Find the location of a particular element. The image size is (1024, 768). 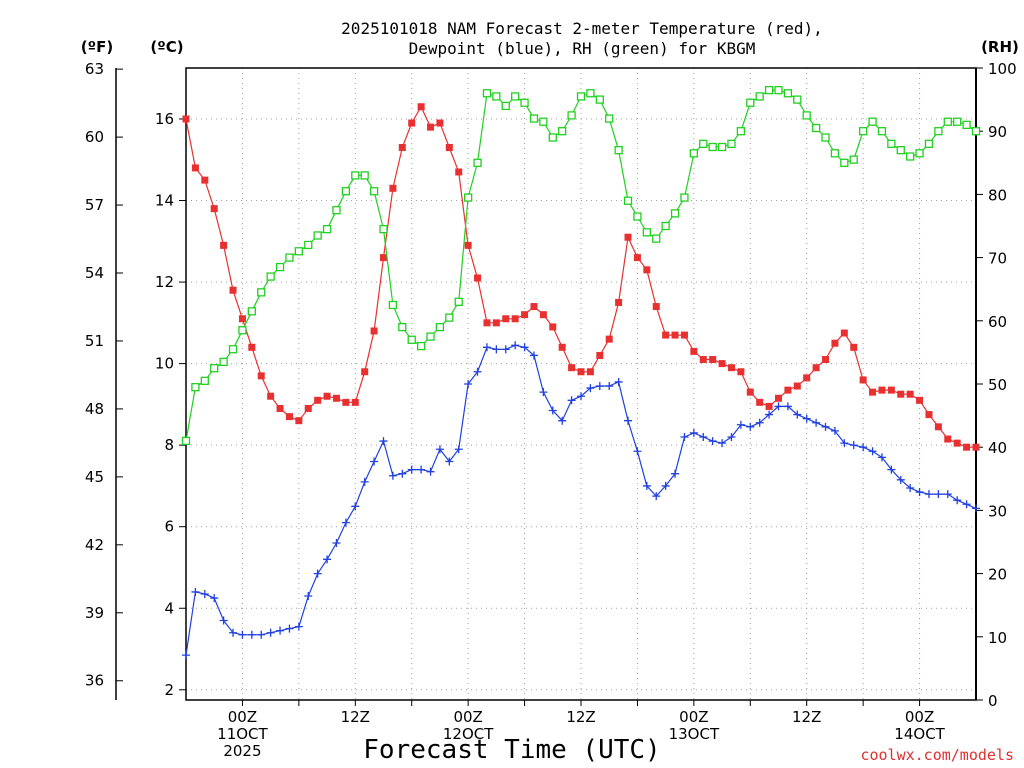

rh-tick-label: 100 is located at coordinates (1002, 69).